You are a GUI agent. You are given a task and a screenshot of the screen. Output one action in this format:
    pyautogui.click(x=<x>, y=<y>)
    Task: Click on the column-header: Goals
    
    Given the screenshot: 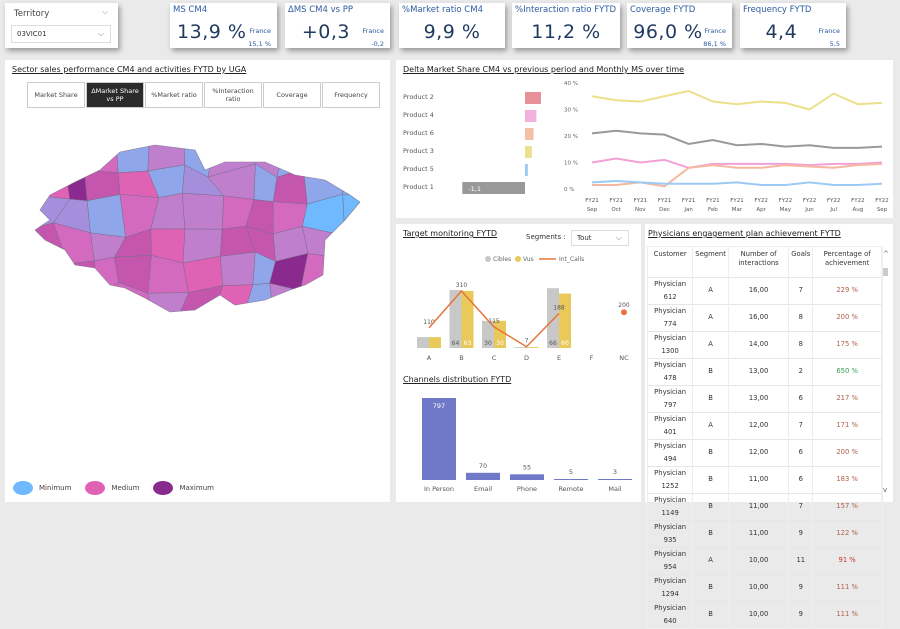 What is the action you would take?
    pyautogui.click(x=801, y=262)
    